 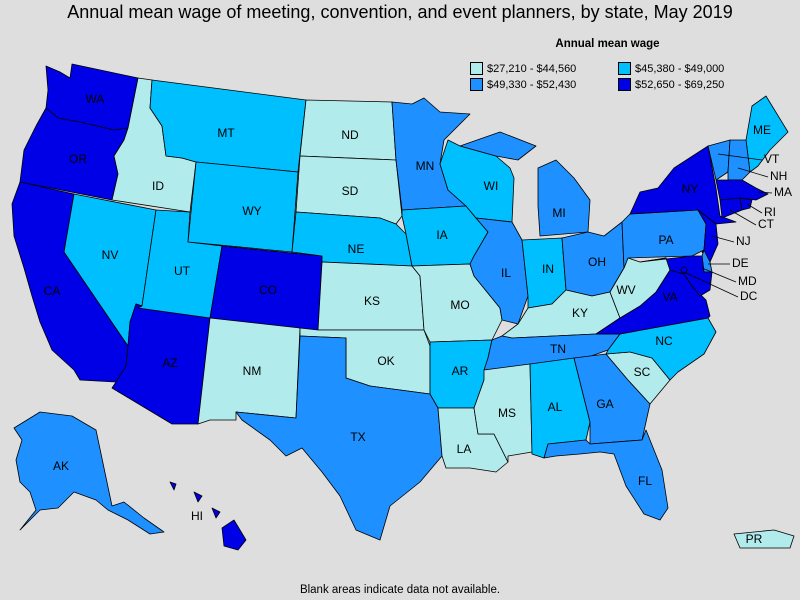 What do you see at coordinates (669, 297) in the screenshot?
I see `state-label-va: VA` at bounding box center [669, 297].